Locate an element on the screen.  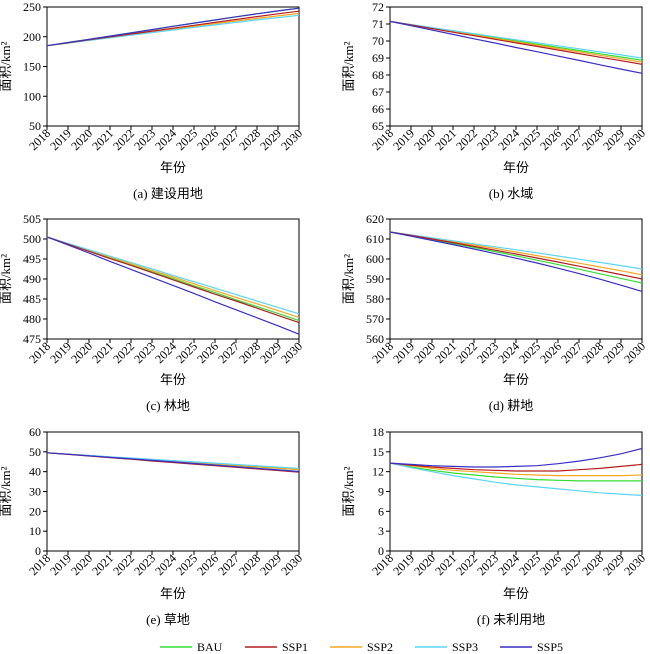
panel-caption: (d) 耕地 is located at coordinates (511, 405).